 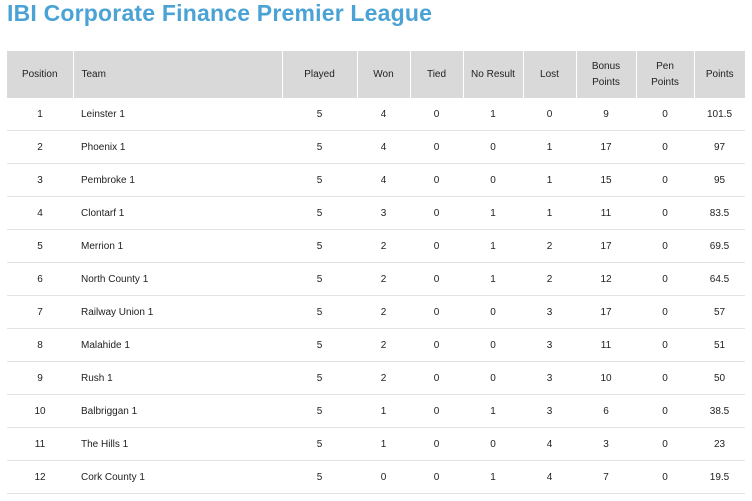 I want to click on cell-team: Pembroke 1, so click(x=177, y=180).